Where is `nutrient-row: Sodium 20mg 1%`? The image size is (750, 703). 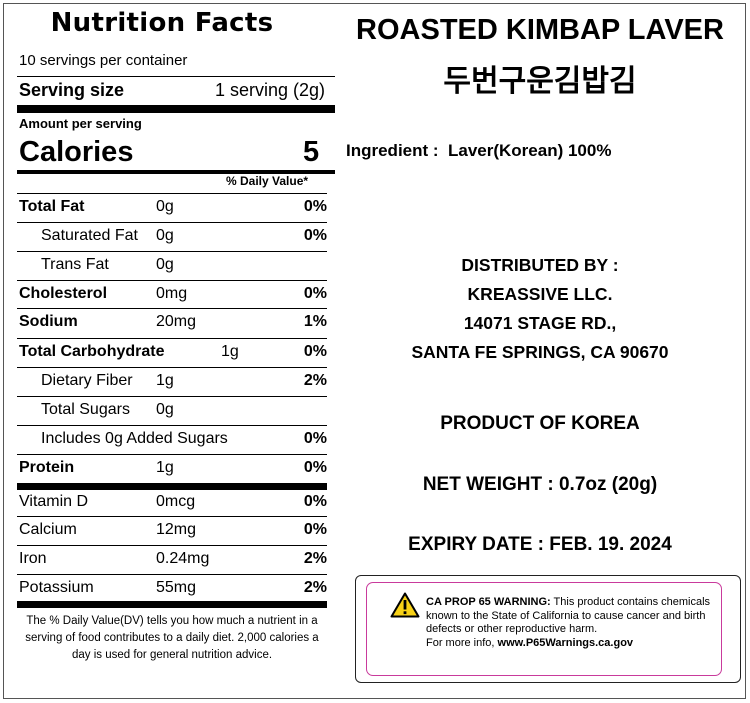
nutrient-row: Sodium 20mg 1% is located at coordinates (173, 324).